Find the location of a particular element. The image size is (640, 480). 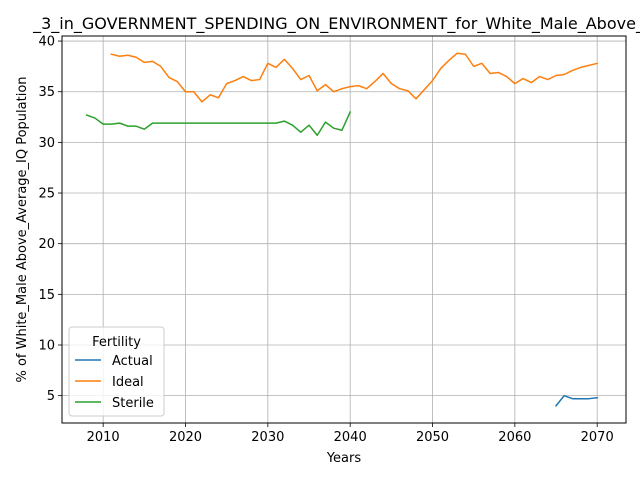

y-tick-label: 5 is located at coordinates (51, 396).